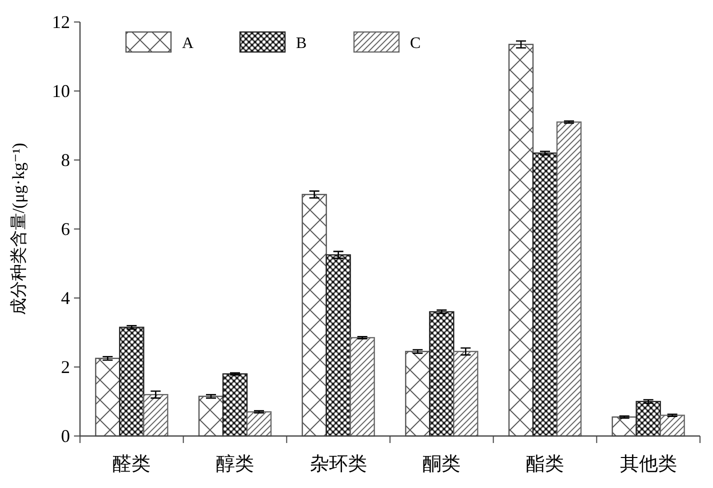  Describe the element at coordinates (61, 22) in the screenshot. I see `y-tick-label: 12` at that location.